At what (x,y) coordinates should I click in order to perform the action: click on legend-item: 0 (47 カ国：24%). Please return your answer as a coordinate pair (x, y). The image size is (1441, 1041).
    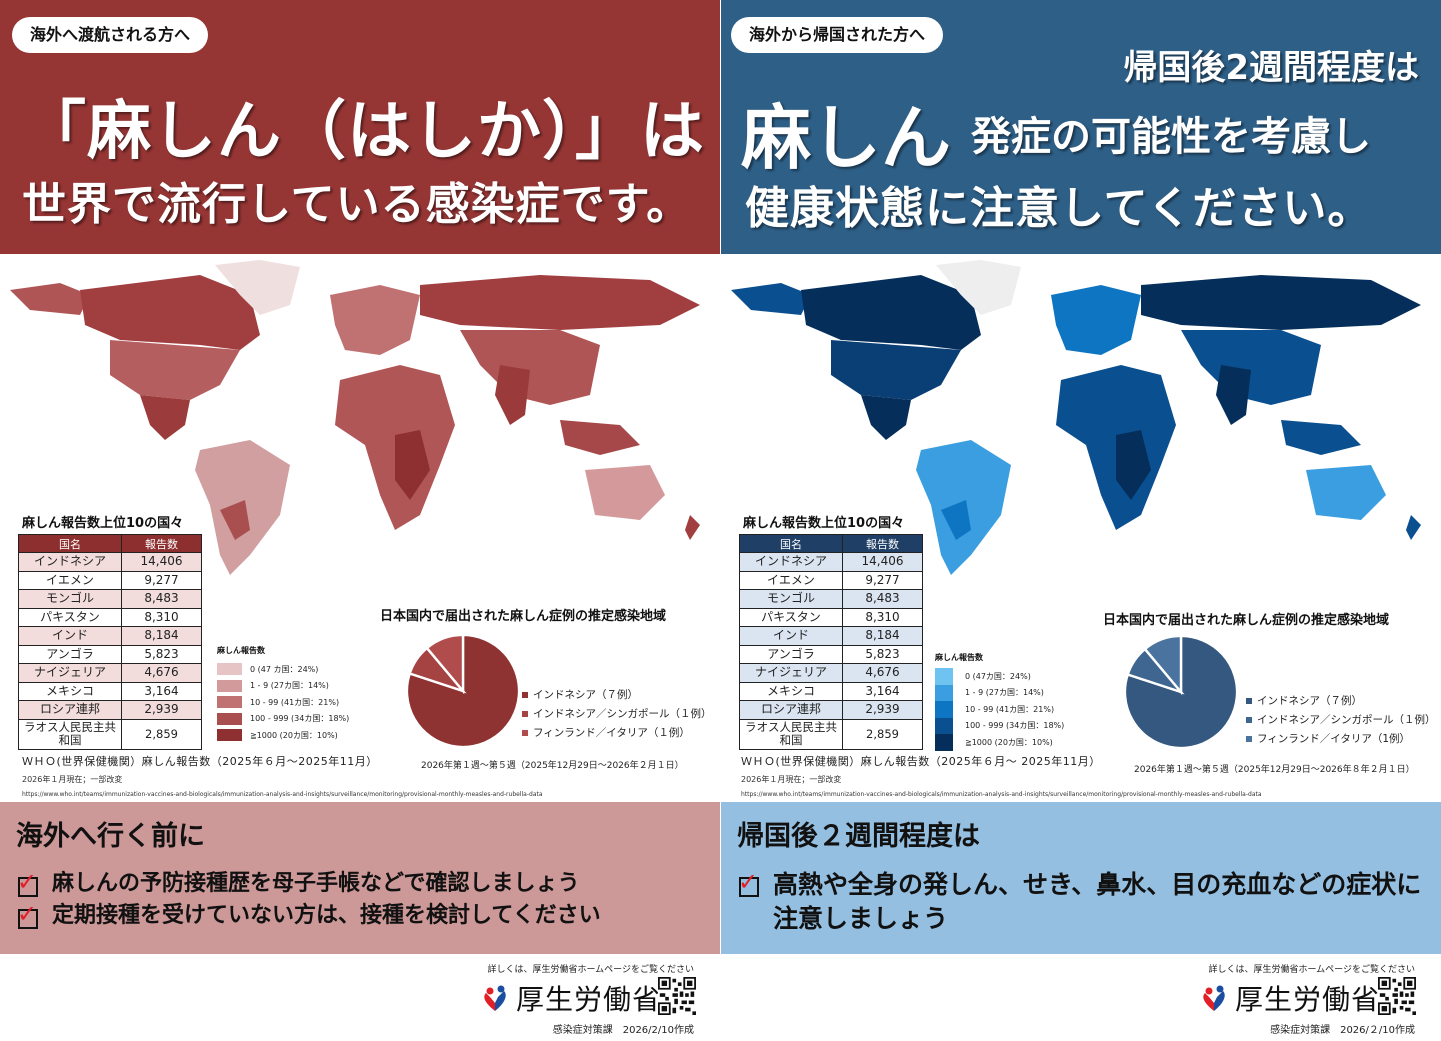
    Looking at the image, I should click on (283, 669).